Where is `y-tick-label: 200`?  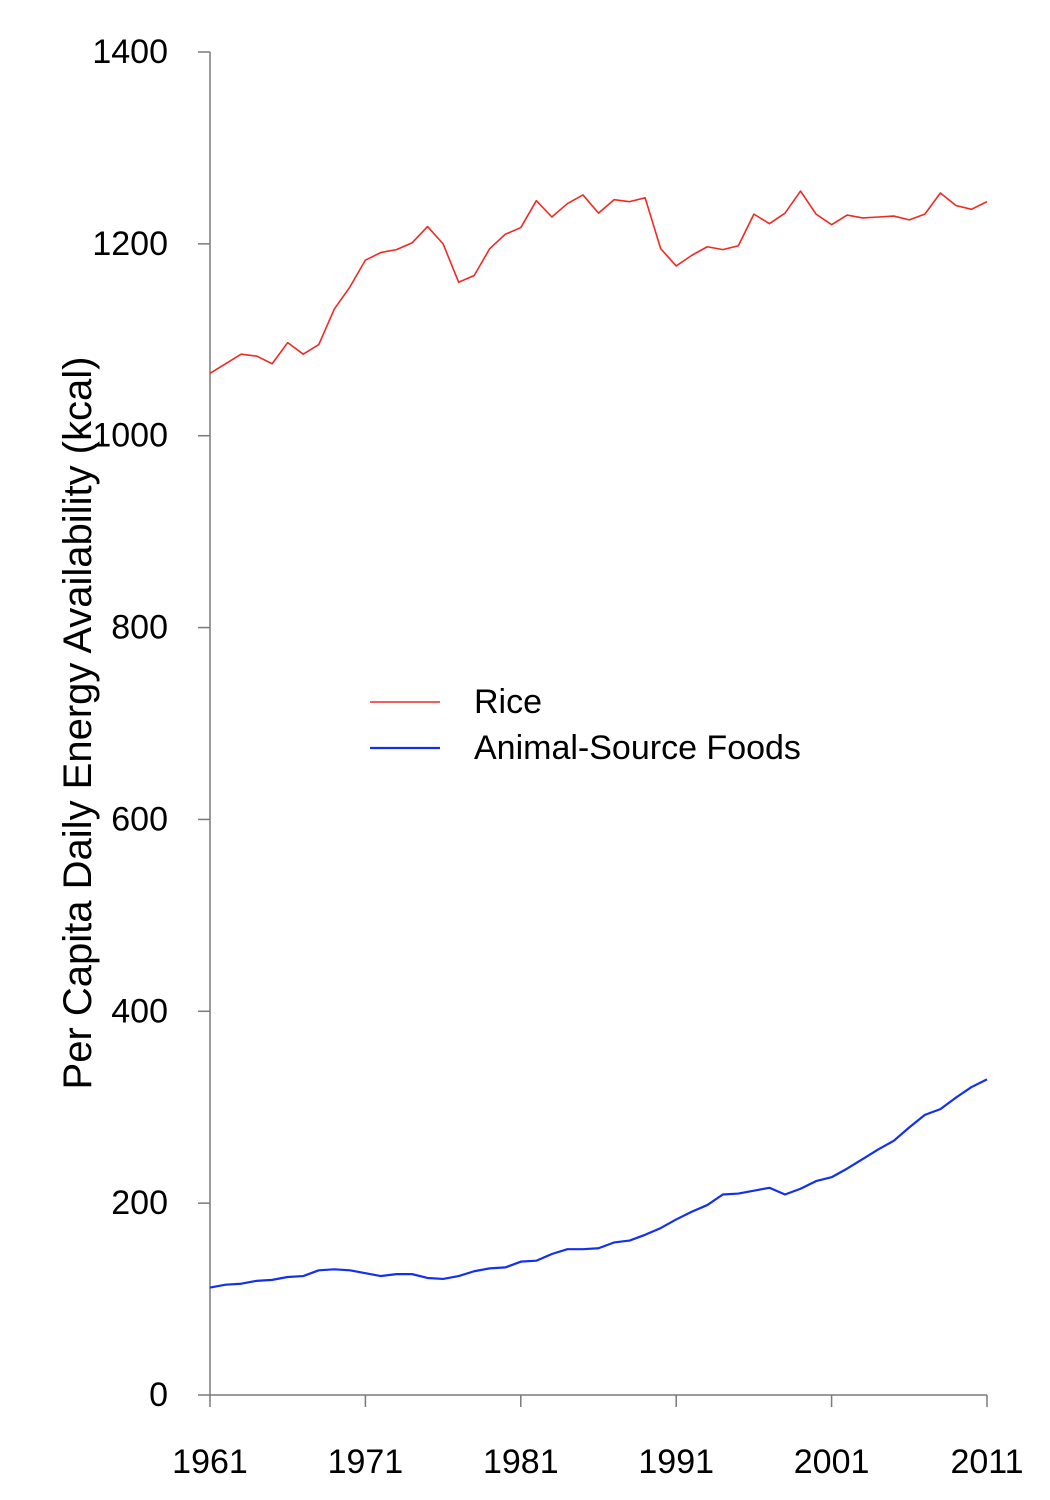
y-tick-label: 200 is located at coordinates (139, 1203).